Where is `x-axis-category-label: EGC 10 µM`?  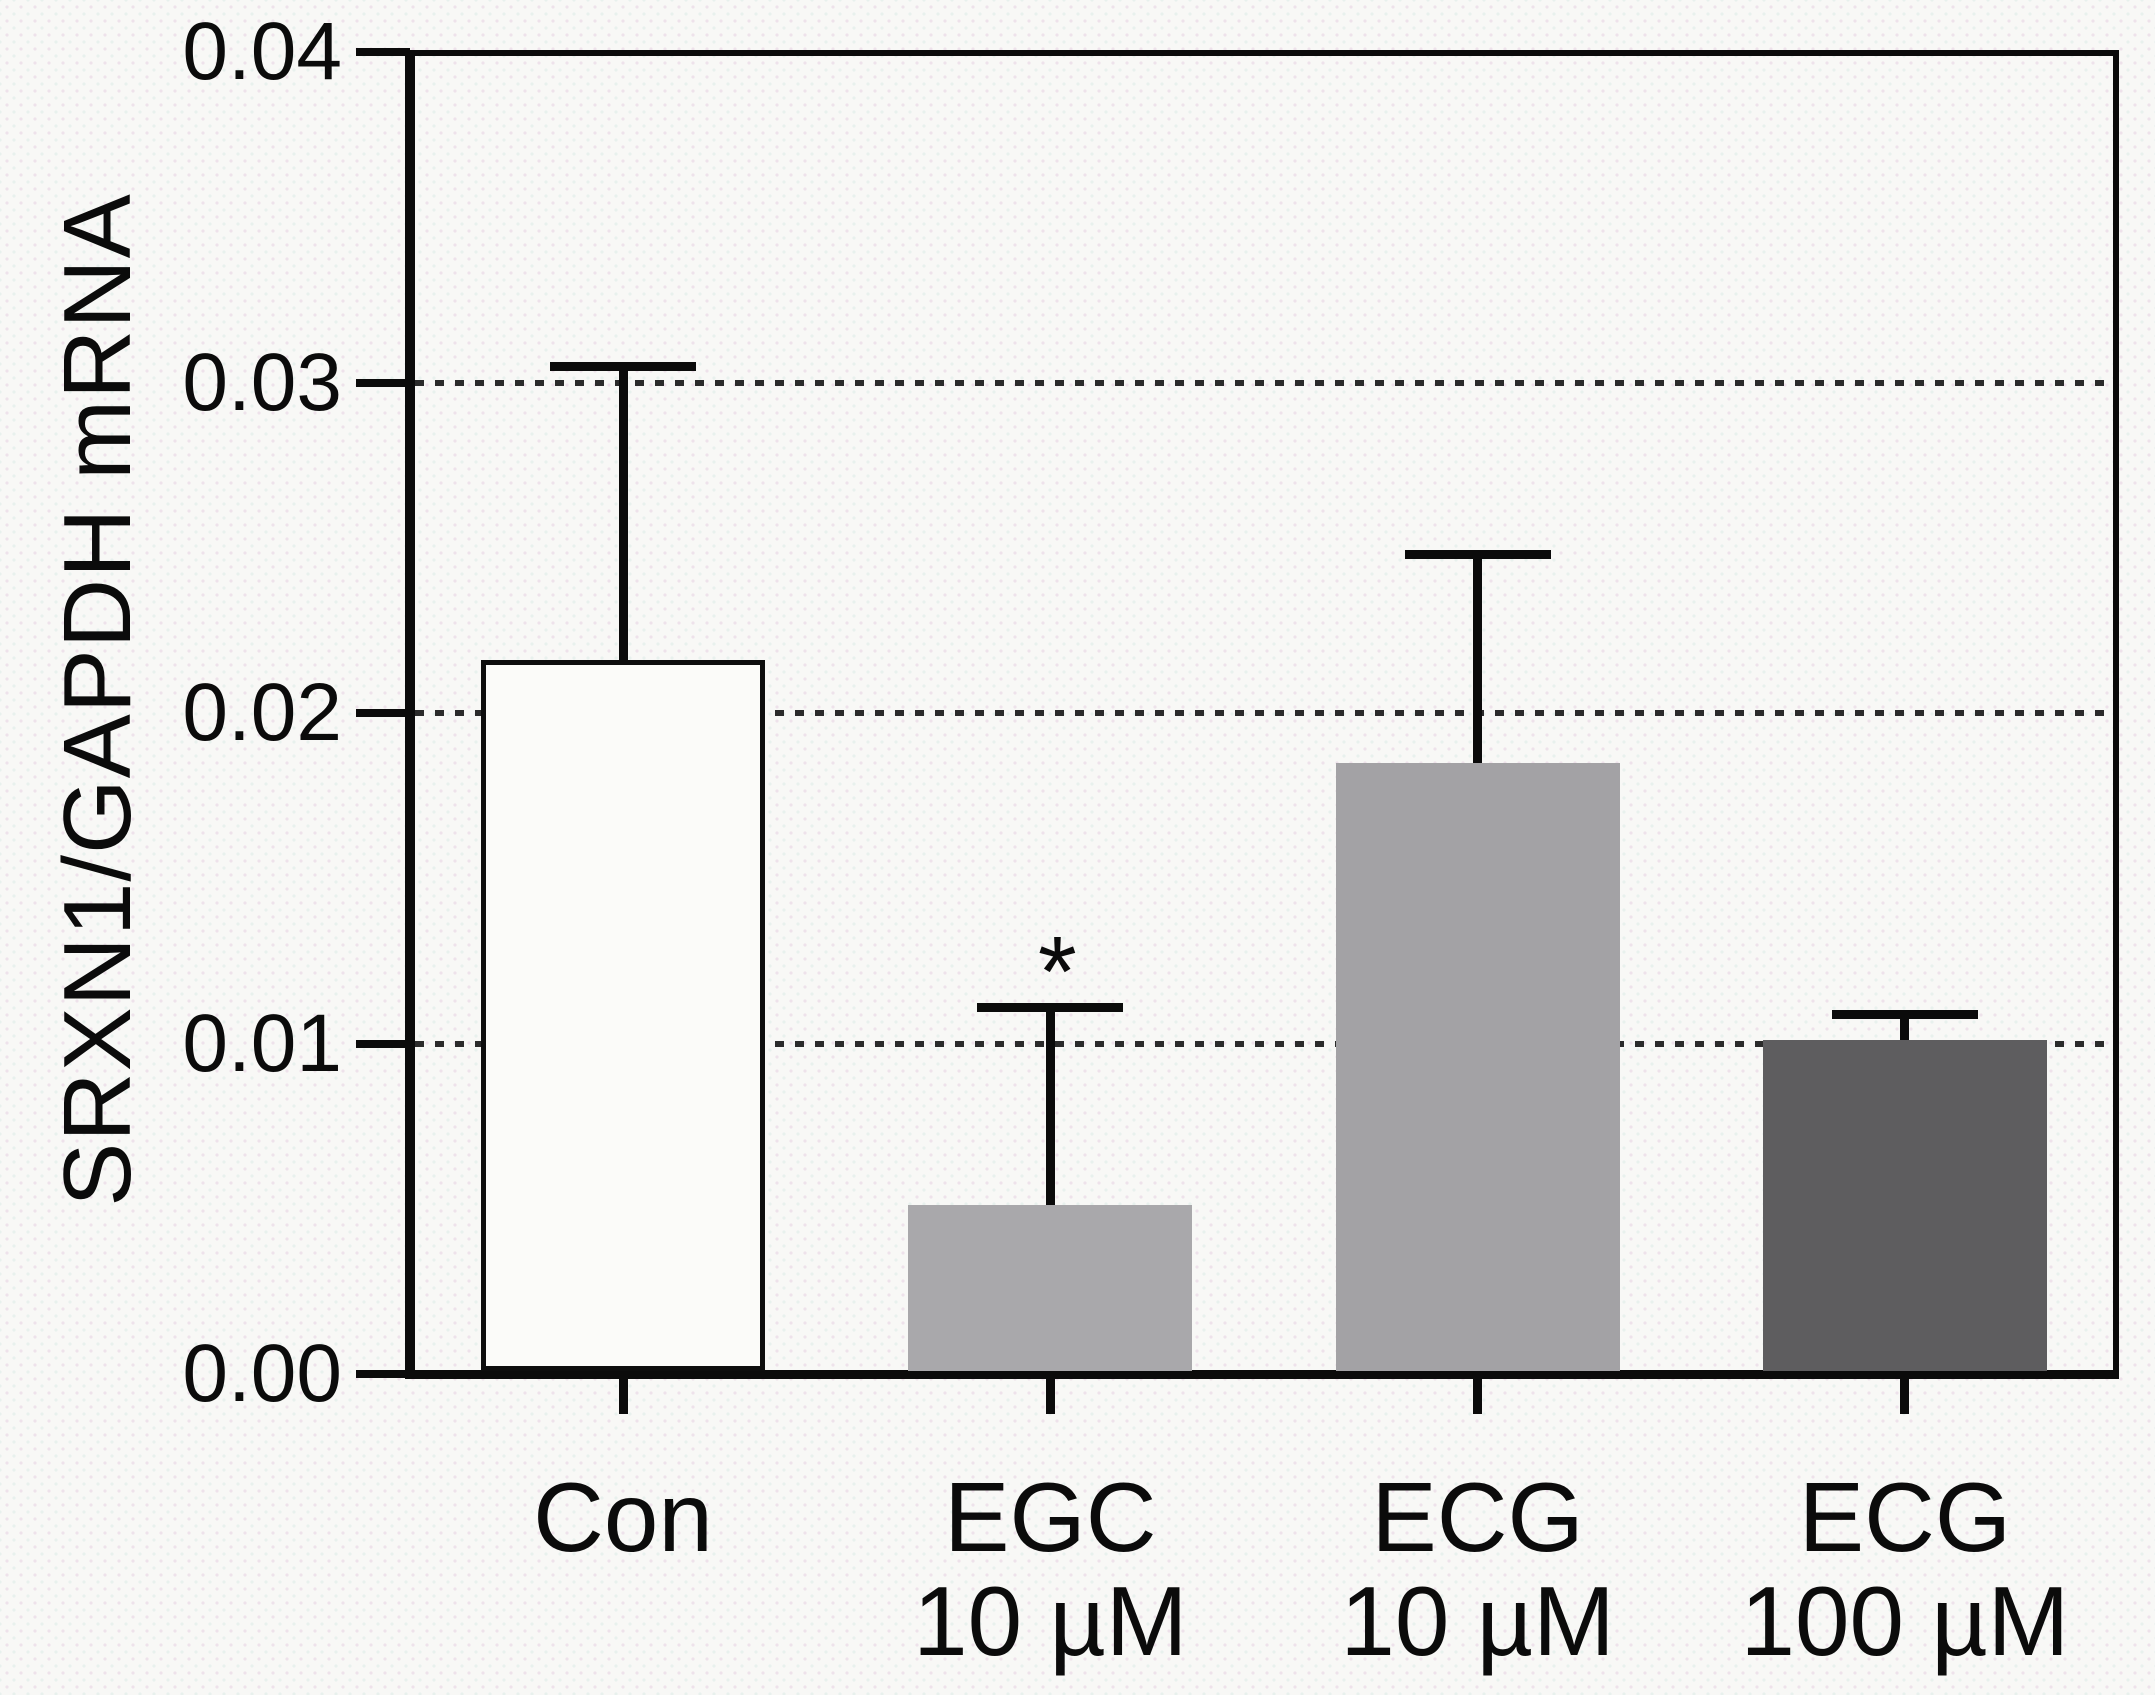 x-axis-category-label: EGC 10 µM is located at coordinates (1050, 1572).